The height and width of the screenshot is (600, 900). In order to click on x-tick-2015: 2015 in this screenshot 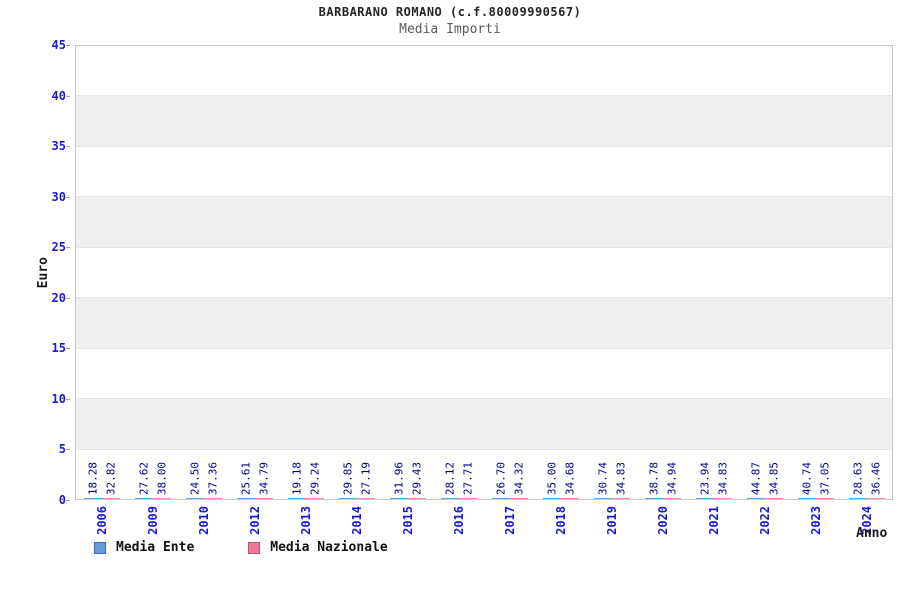, I will do `click(407, 520)`.